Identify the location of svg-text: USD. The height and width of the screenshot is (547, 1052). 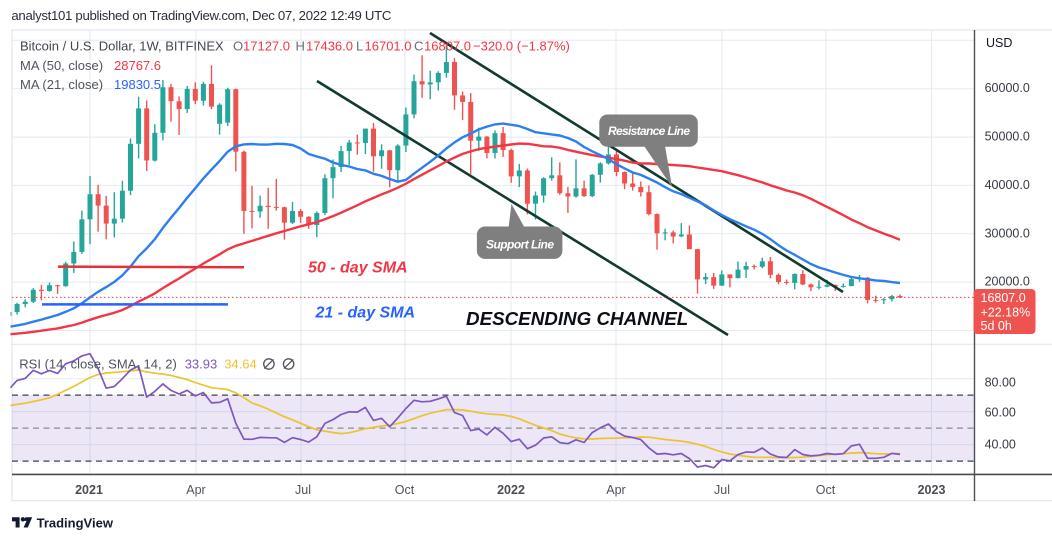
(999, 43).